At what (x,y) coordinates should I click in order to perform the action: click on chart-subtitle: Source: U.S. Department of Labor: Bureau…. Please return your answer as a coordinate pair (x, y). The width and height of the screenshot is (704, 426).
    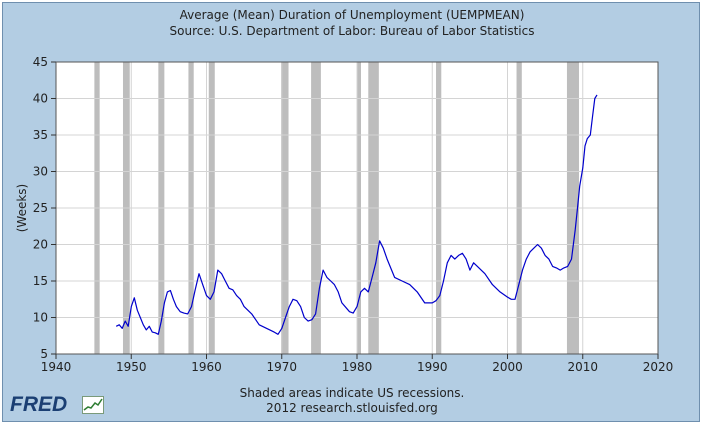
    Looking at the image, I should click on (352, 31).